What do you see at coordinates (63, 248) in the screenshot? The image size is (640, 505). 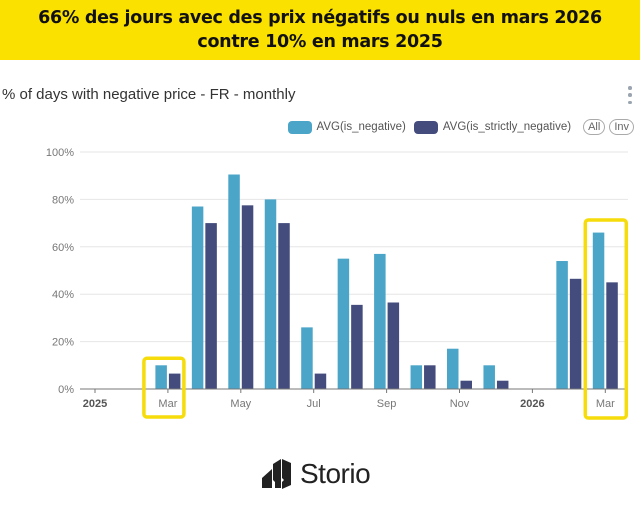 I see `y-tick-label: 60%` at bounding box center [63, 248].